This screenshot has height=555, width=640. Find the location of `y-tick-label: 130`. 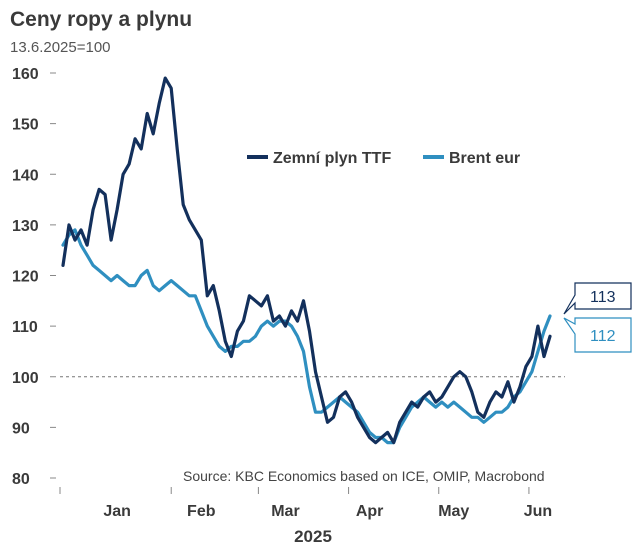

y-tick-label: 130 is located at coordinates (25, 226).